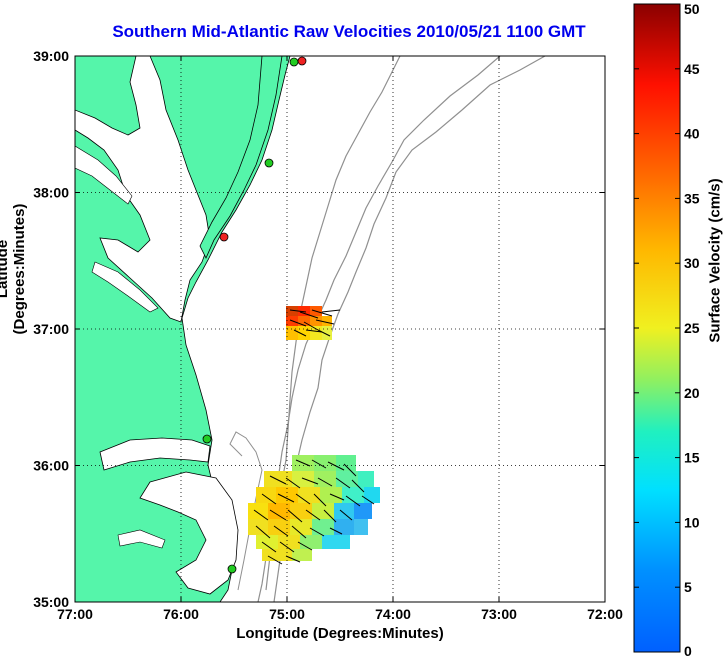  What do you see at coordinates (75, 614) in the screenshot?
I see `x-tick-label: 77:00` at bounding box center [75, 614].